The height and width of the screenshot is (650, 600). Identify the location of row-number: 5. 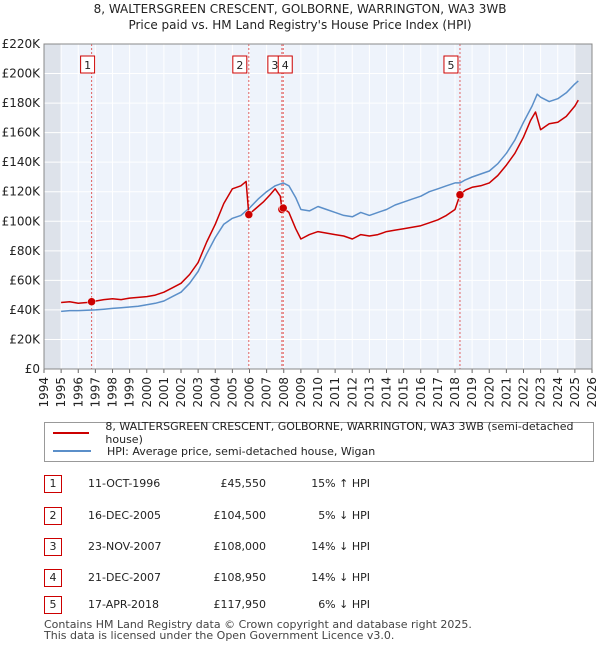
(53, 605).